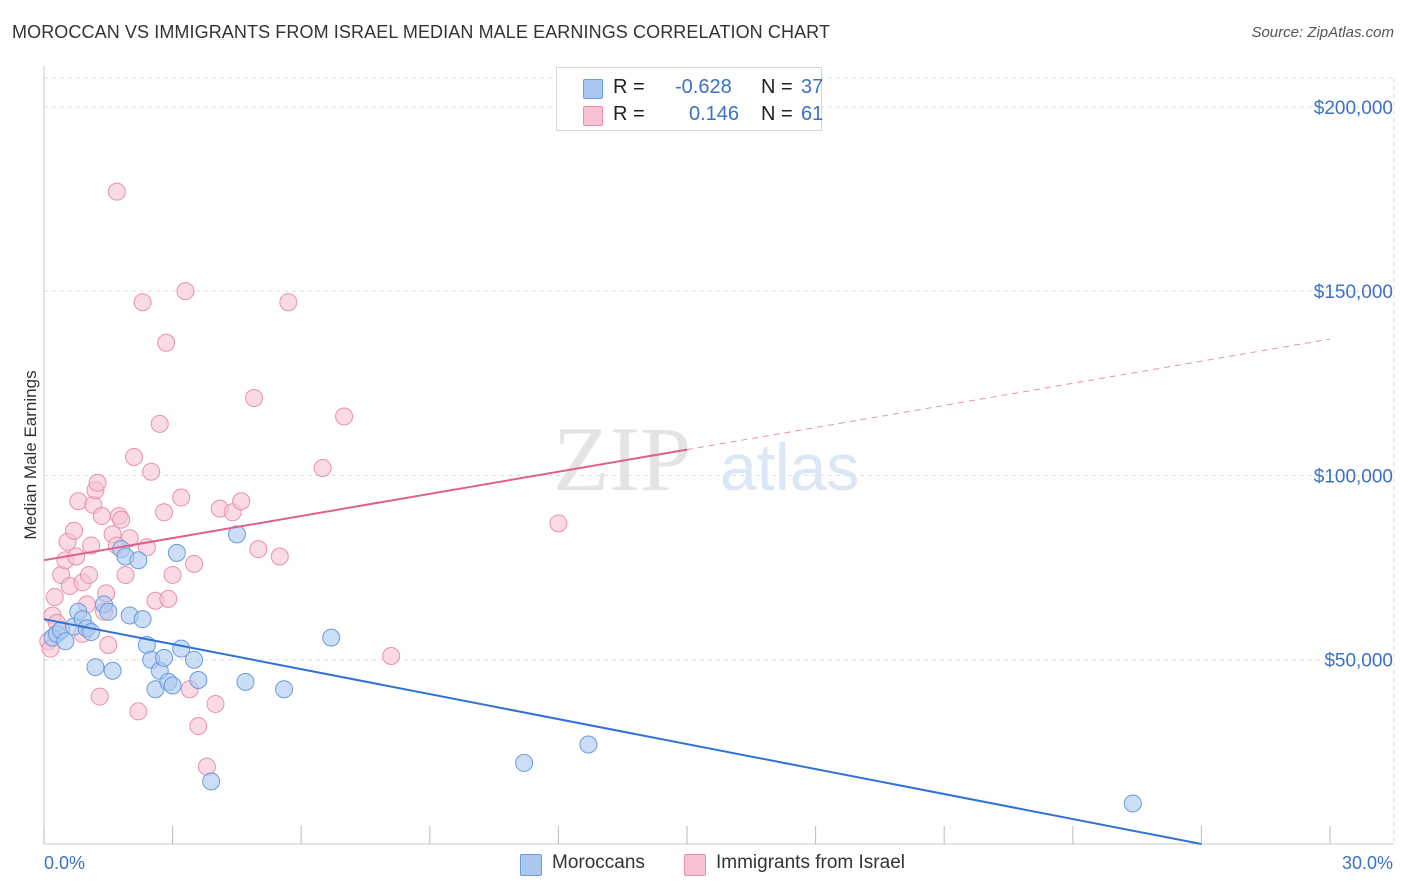  Describe the element at coordinates (1353, 292) in the screenshot. I see `y-tick-label: $150,000` at that location.